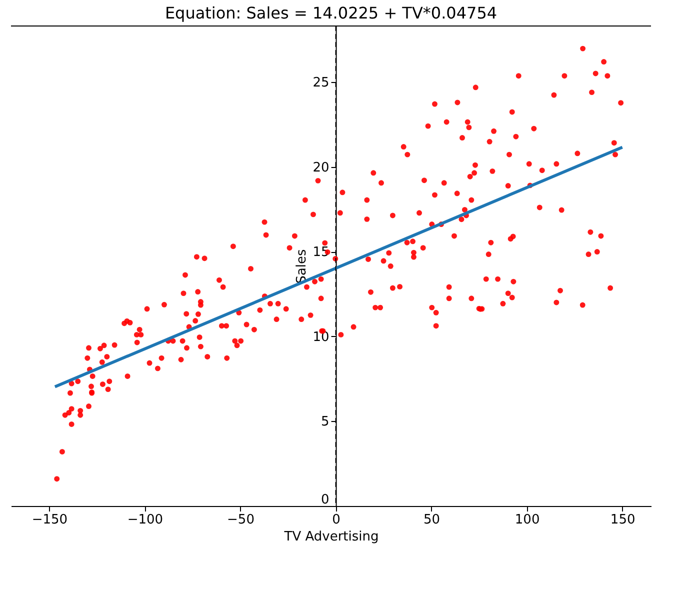  Describe the element at coordinates (145, 520) in the screenshot. I see `x-tick-label: −100` at that location.